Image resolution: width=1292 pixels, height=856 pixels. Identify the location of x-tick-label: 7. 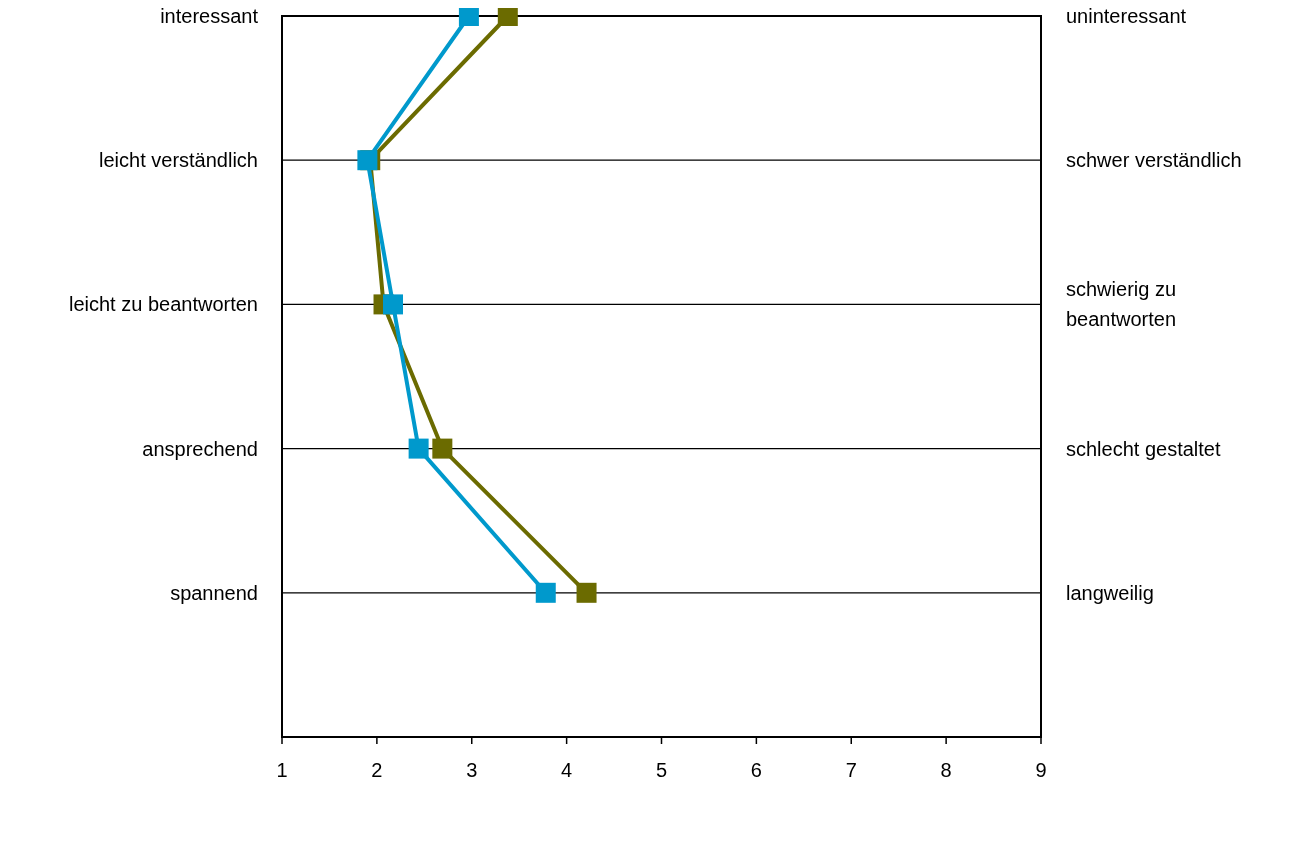
(851, 770).